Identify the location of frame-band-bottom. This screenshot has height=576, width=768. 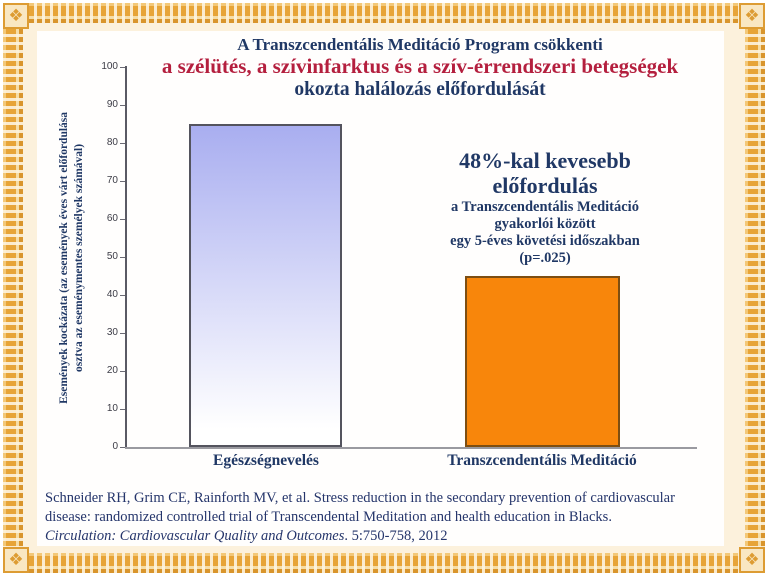
(384, 563).